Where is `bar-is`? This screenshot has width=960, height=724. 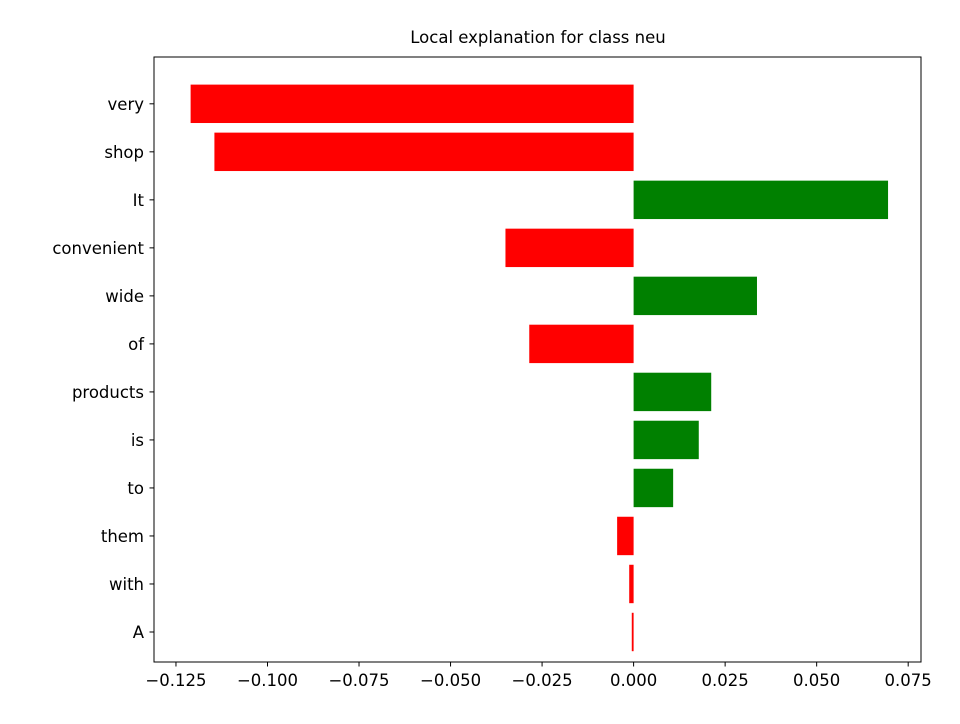 bar-is is located at coordinates (666, 440).